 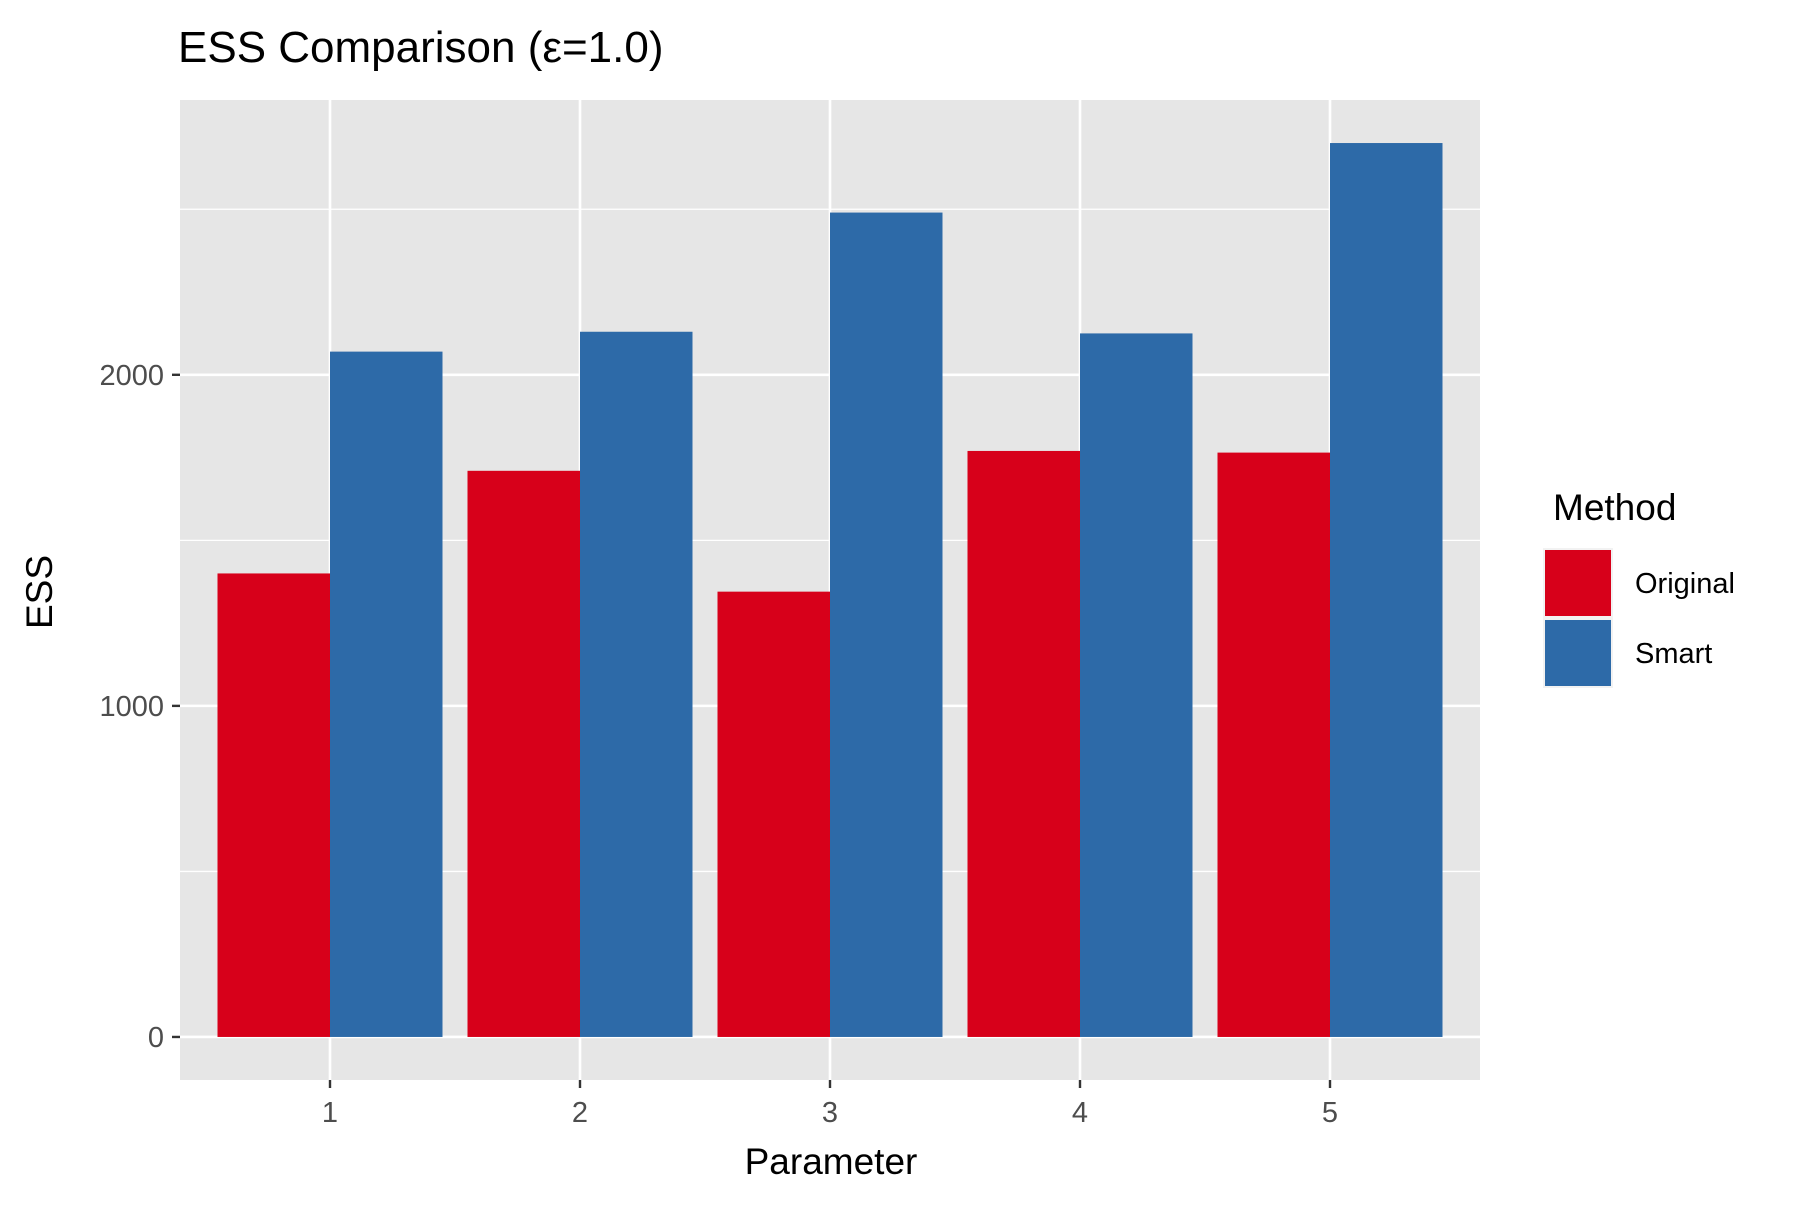 I want to click on y-axis: 0 1000 2000, so click(x=139, y=707).